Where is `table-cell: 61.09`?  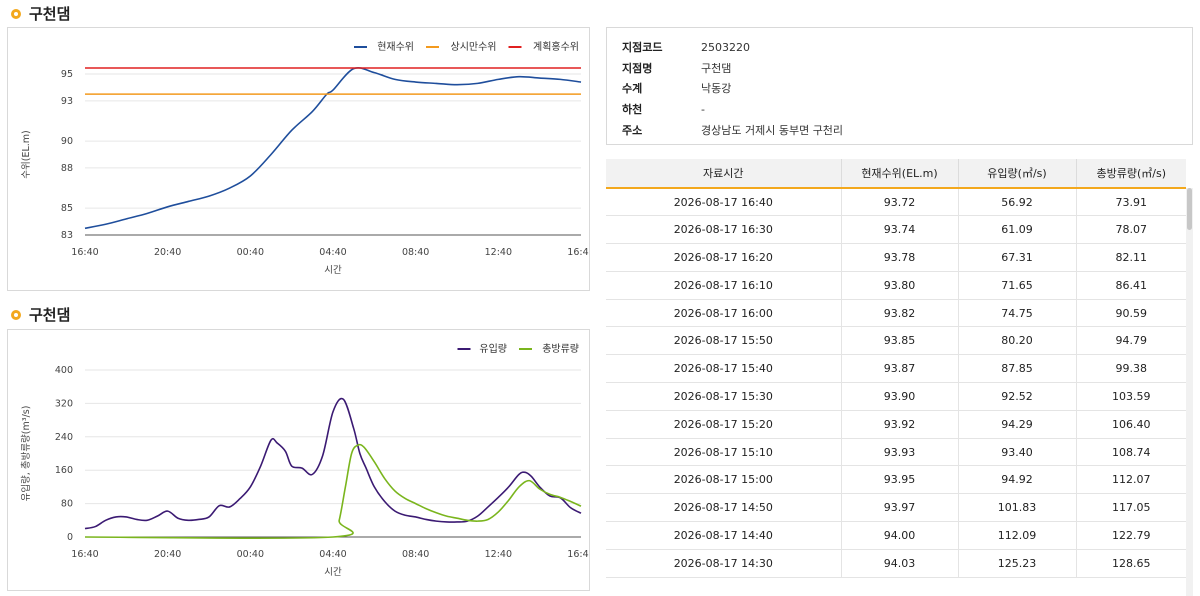
table-cell: 61.09 is located at coordinates (1017, 230).